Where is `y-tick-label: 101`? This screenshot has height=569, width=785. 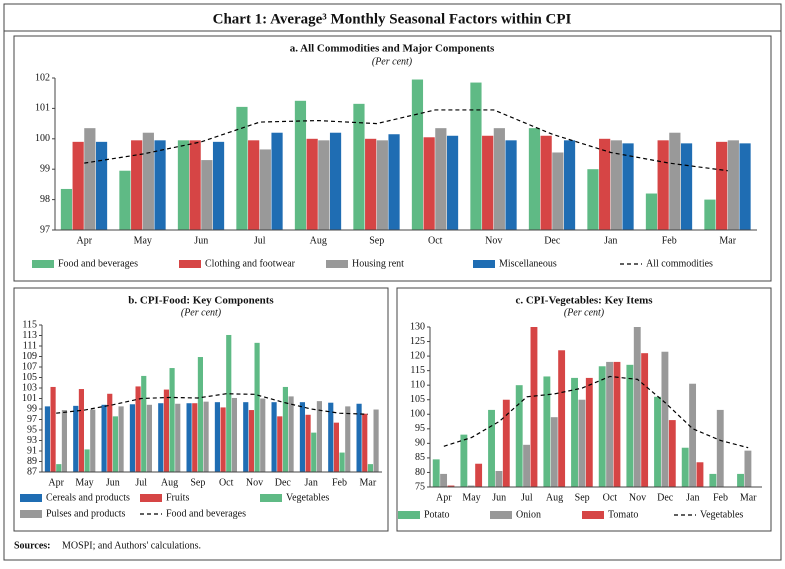 y-tick-label: 101 is located at coordinates (29, 398).